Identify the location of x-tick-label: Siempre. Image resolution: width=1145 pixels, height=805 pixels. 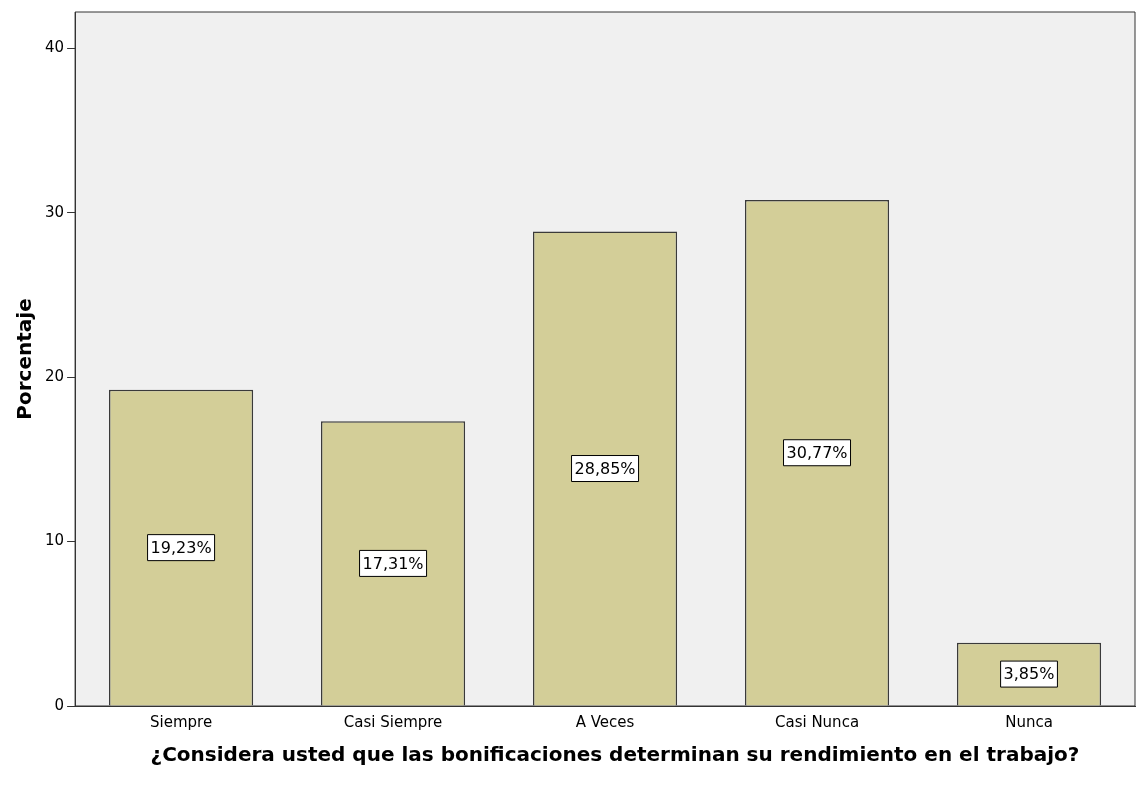
(181, 721).